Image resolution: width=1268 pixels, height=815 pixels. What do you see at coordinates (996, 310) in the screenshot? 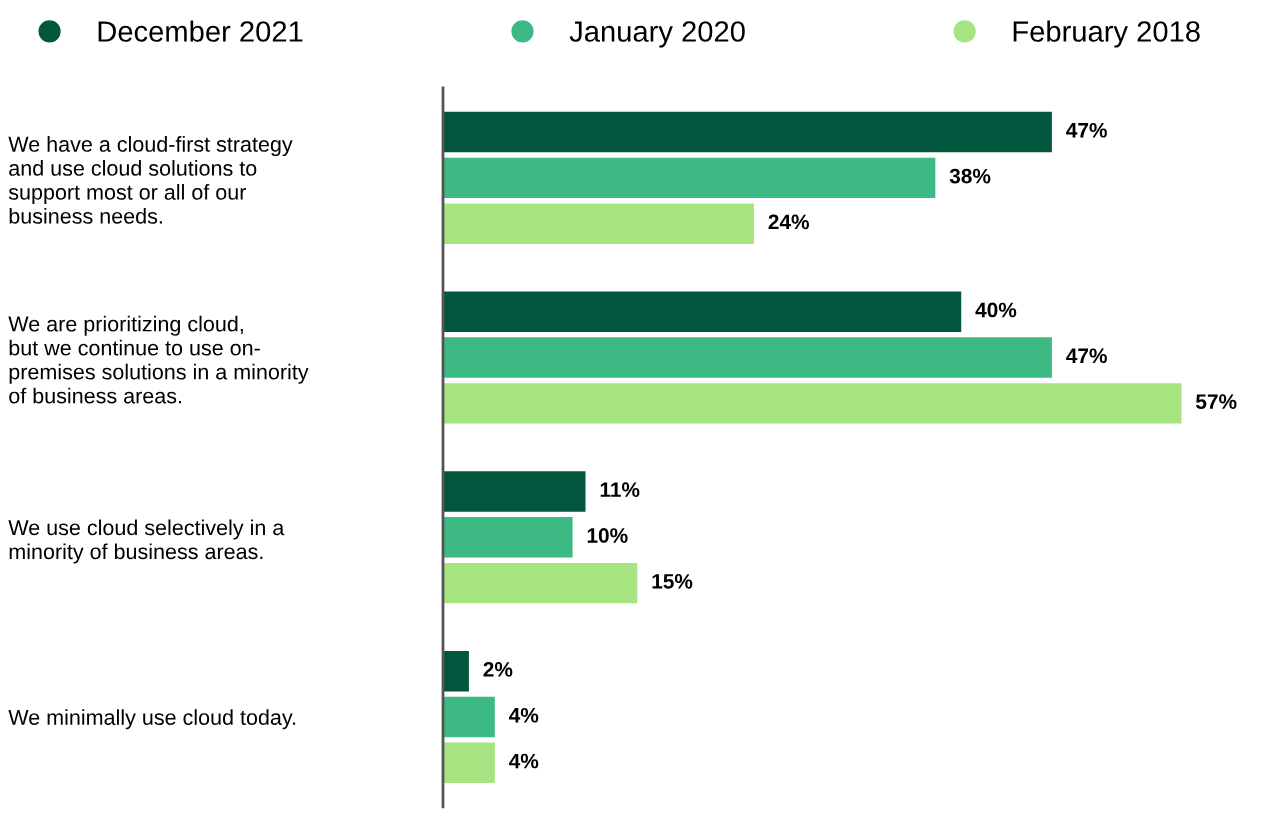
I see `data-label: 40%` at bounding box center [996, 310].